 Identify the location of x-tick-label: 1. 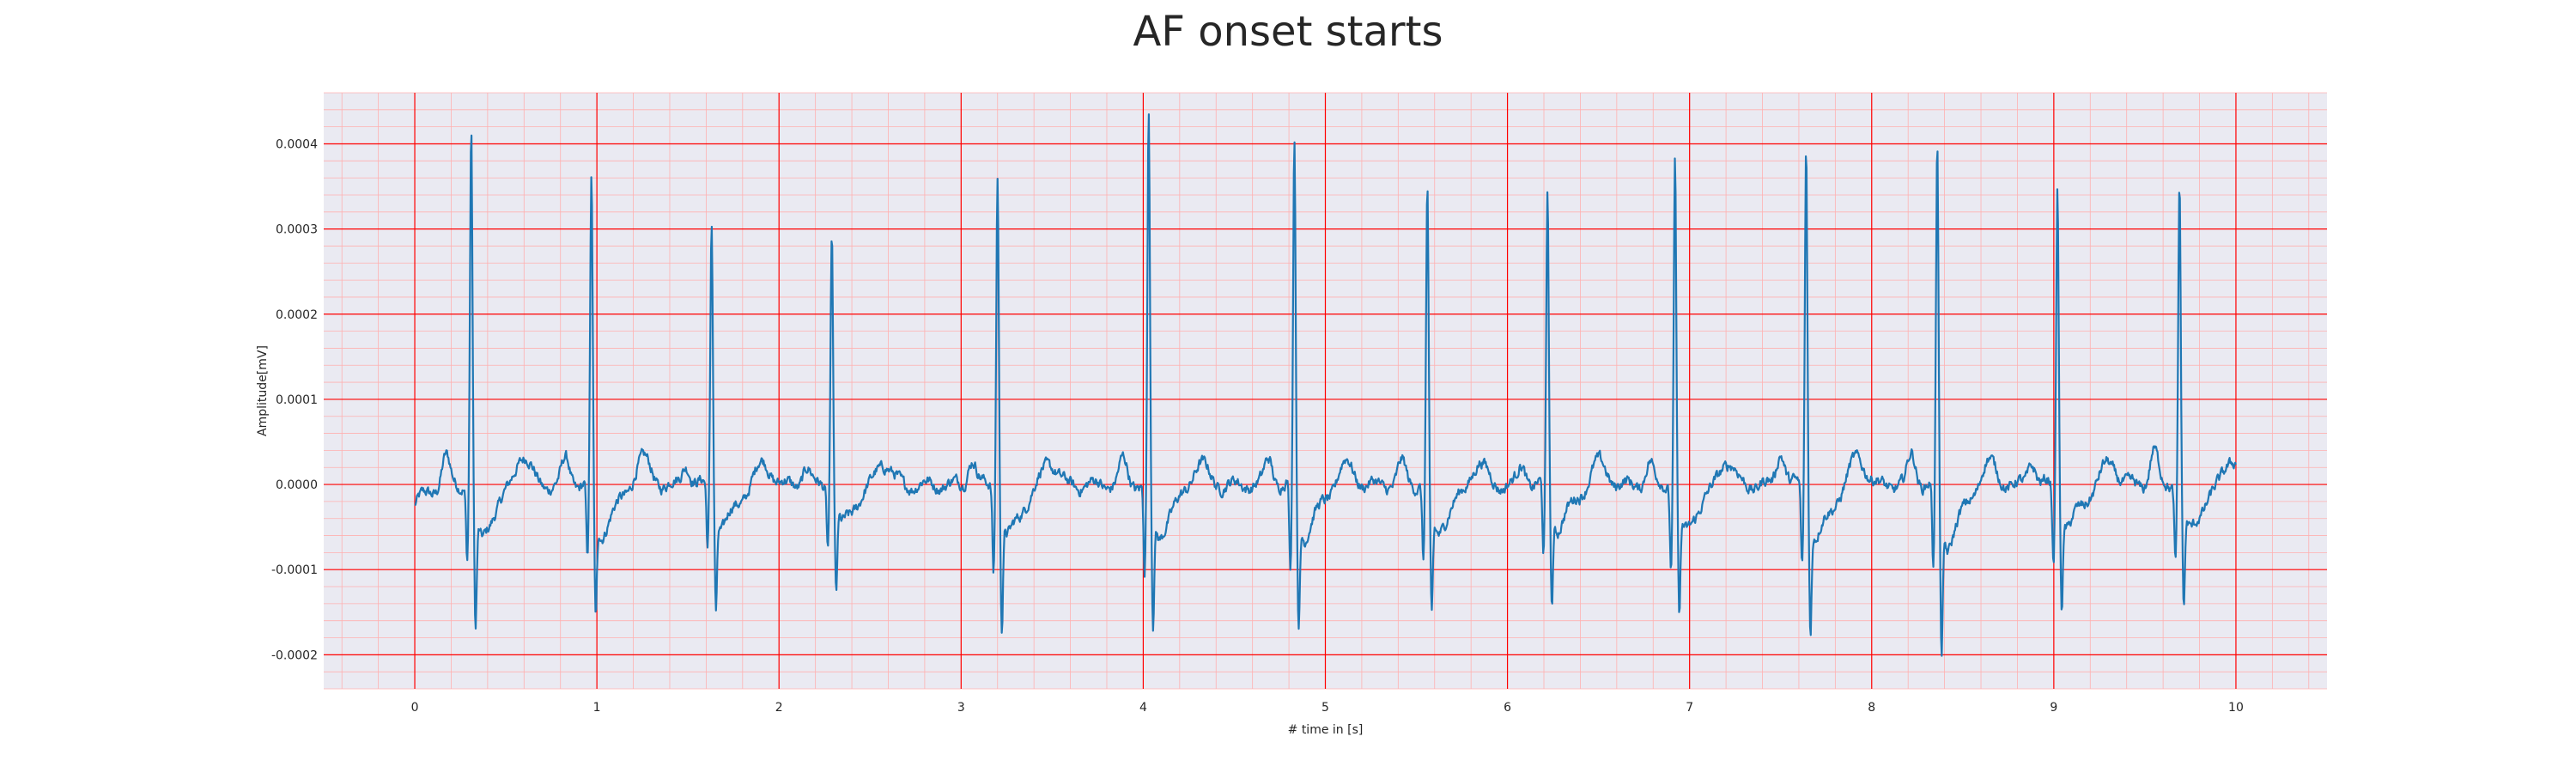
(597, 708).